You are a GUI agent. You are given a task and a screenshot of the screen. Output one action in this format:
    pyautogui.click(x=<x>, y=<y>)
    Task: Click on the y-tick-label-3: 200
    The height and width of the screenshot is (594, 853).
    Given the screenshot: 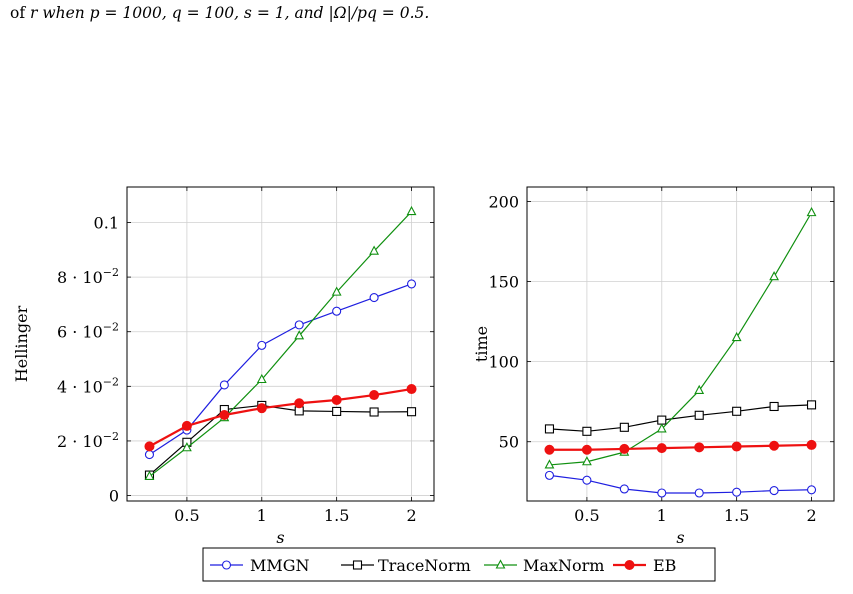 What is the action you would take?
    pyautogui.click(x=503, y=201)
    